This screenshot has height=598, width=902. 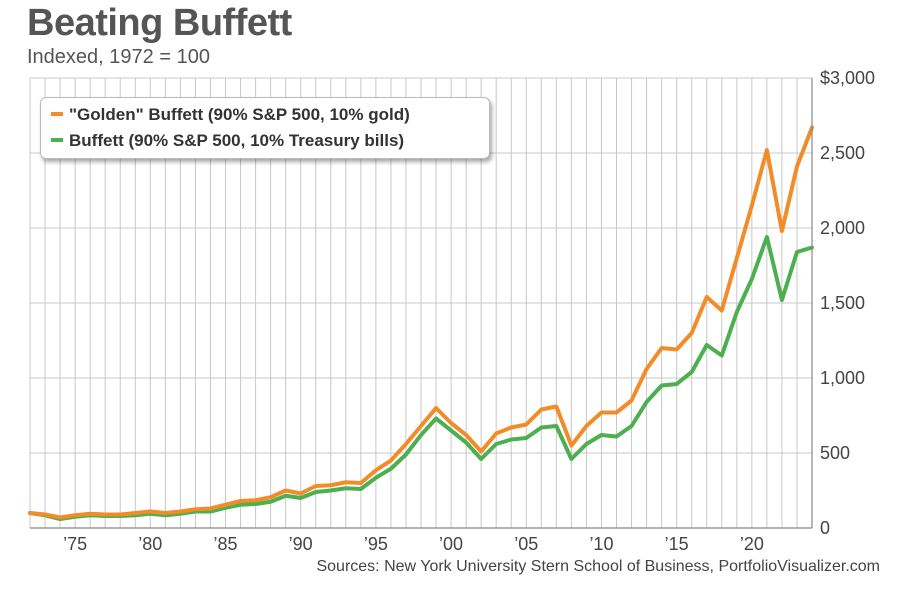 I want to click on x-tick-labels: ’75 ’80 ’85 ’90 ’95 ’00 ’05 ’10 ’15 ’20, so click(x=413, y=544).